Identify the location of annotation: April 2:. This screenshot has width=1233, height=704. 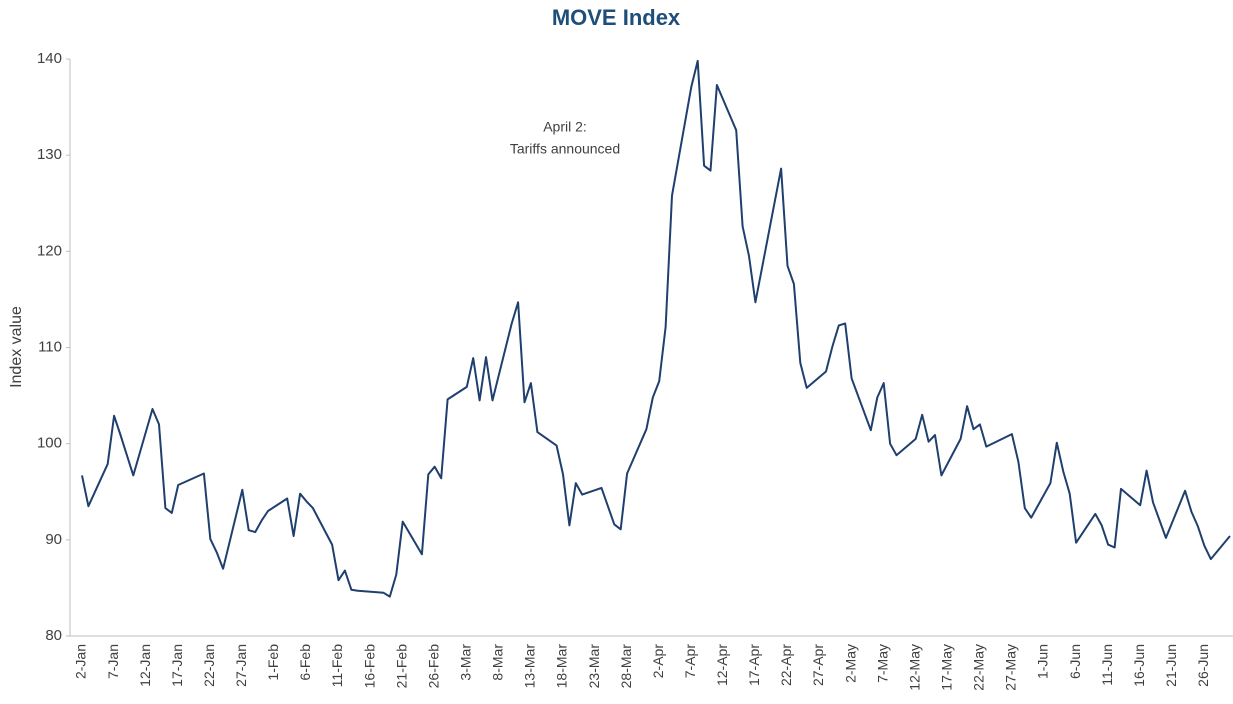
(565, 127).